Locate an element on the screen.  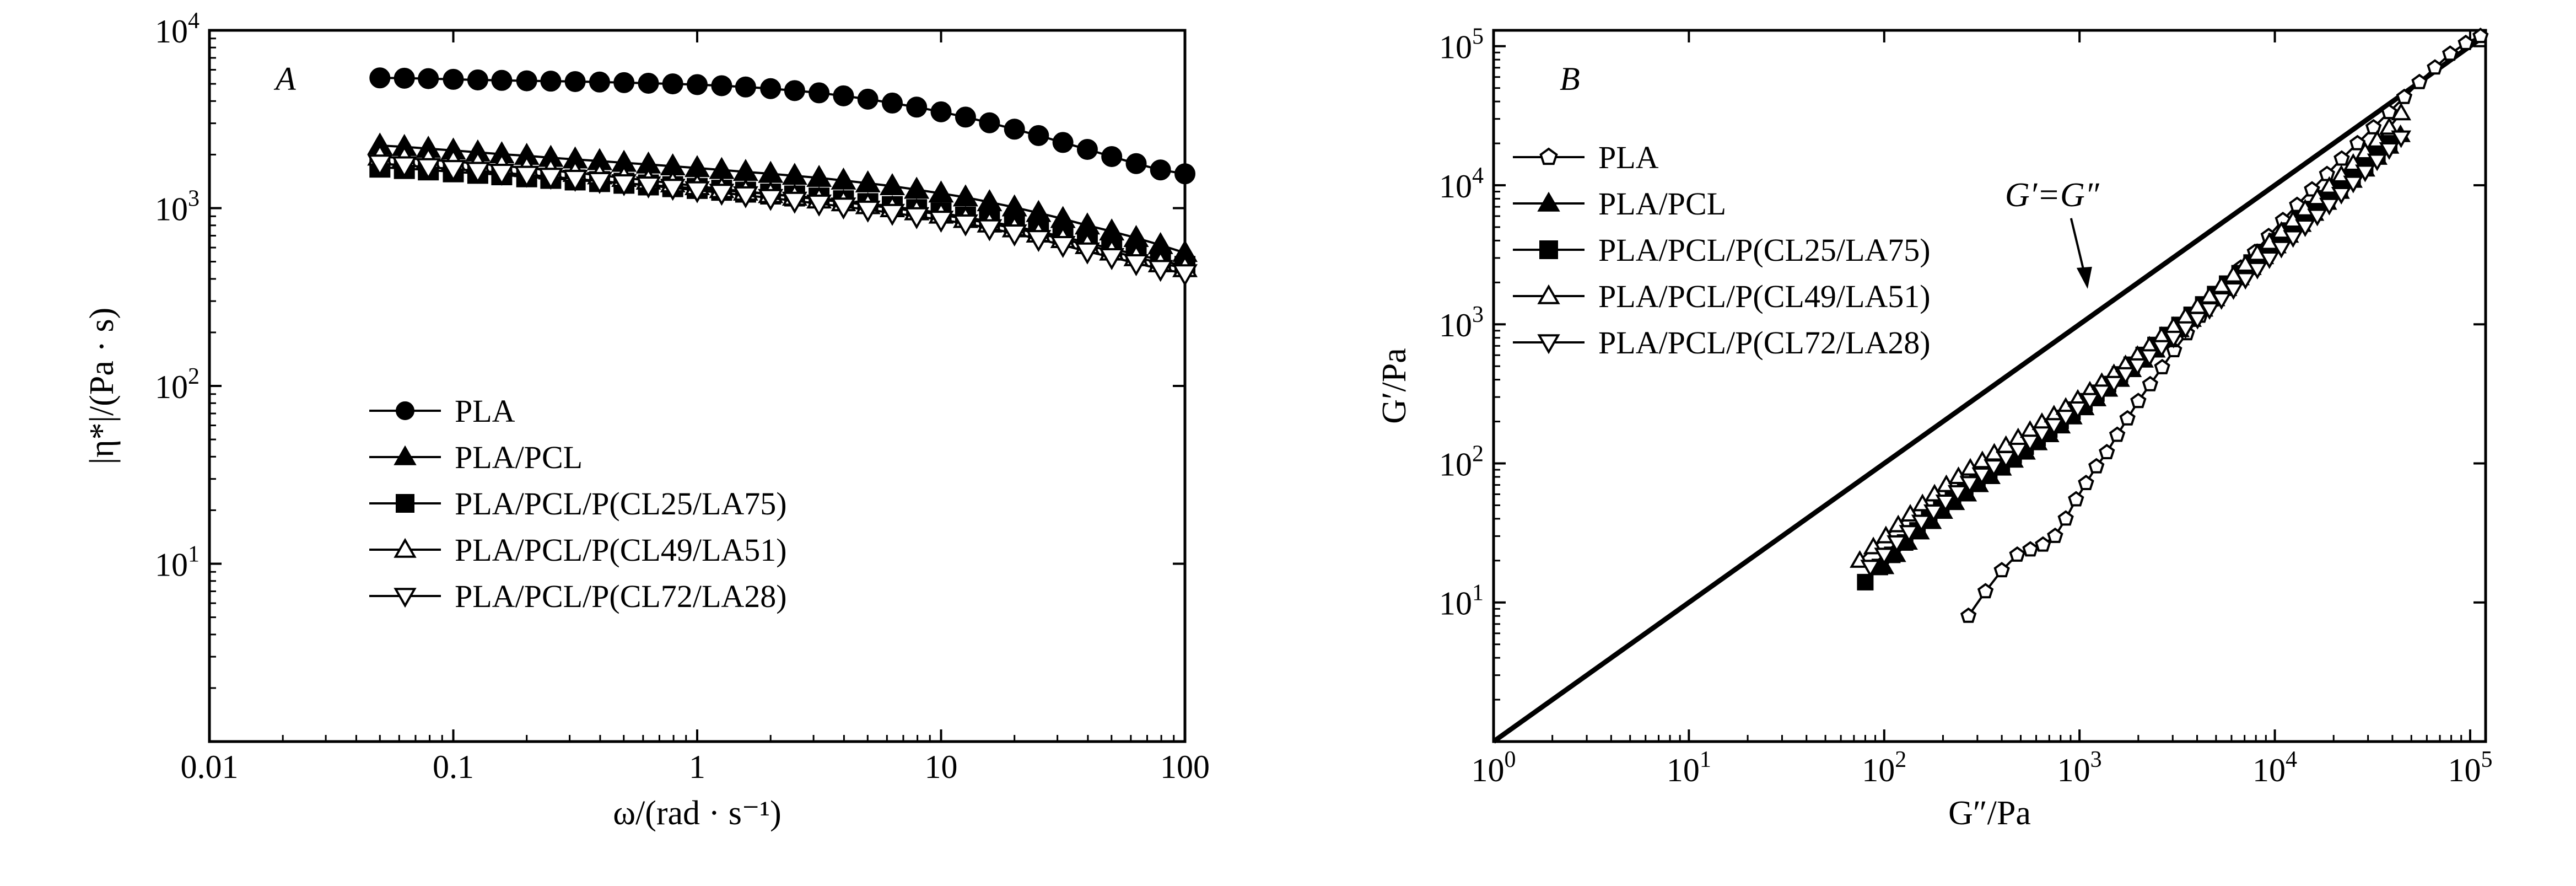
legend-label: PLA/PCL/P(CL49/LA51) is located at coordinates (621, 550).